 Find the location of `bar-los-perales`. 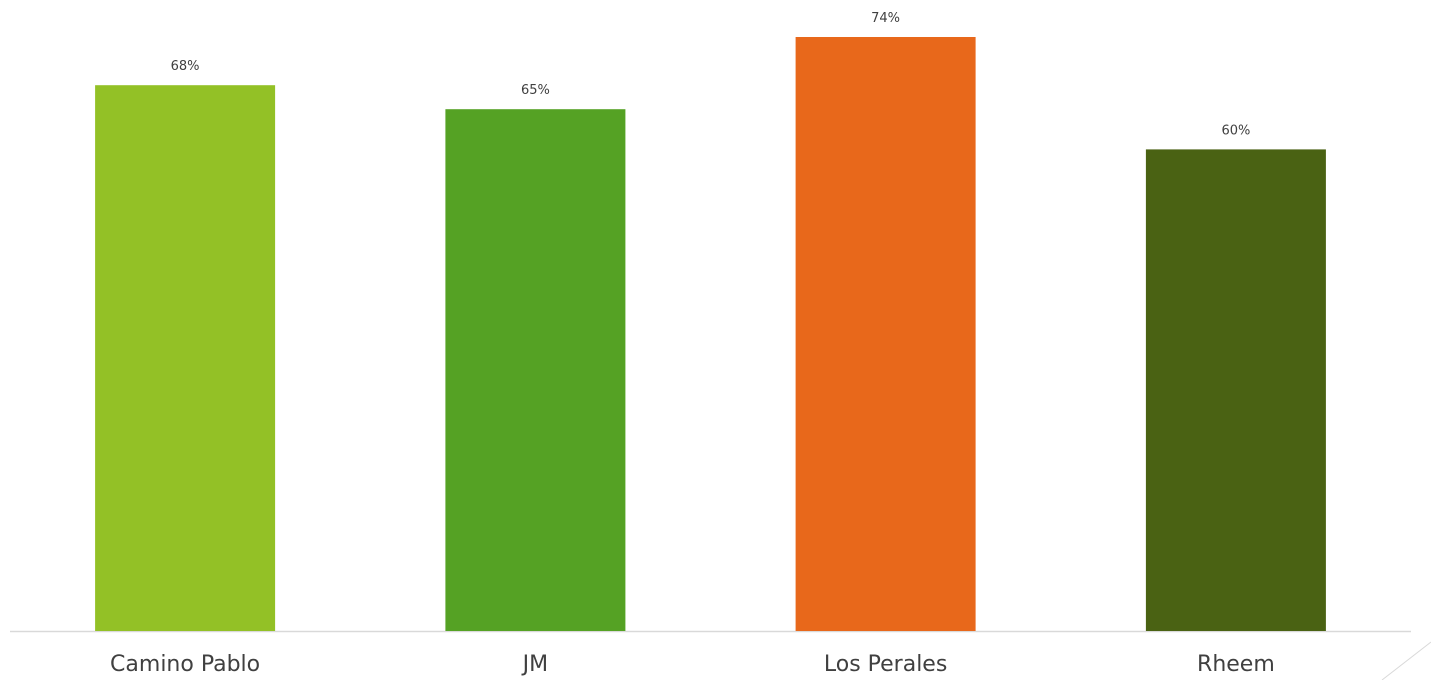

bar-los-perales is located at coordinates (885, 334).